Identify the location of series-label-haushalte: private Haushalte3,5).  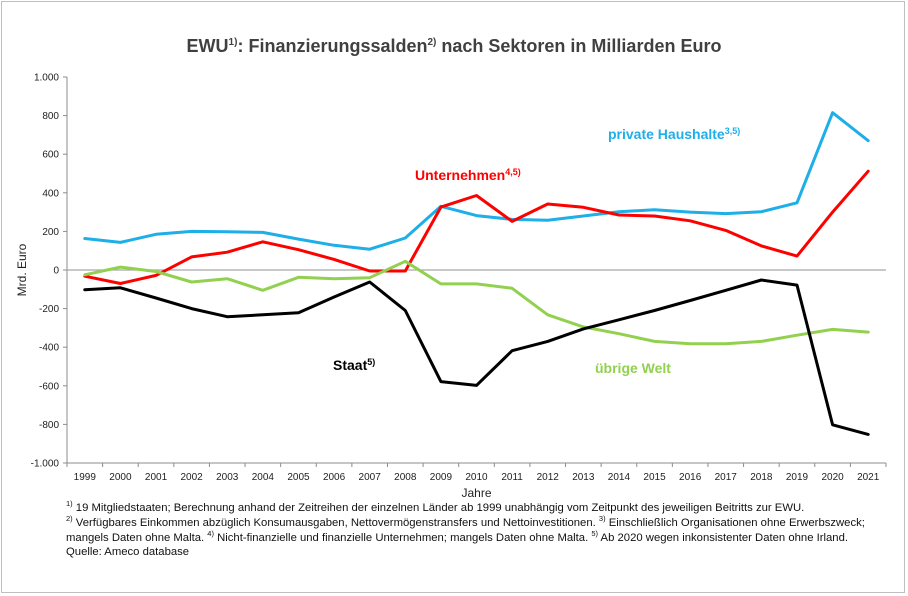
(674, 134).